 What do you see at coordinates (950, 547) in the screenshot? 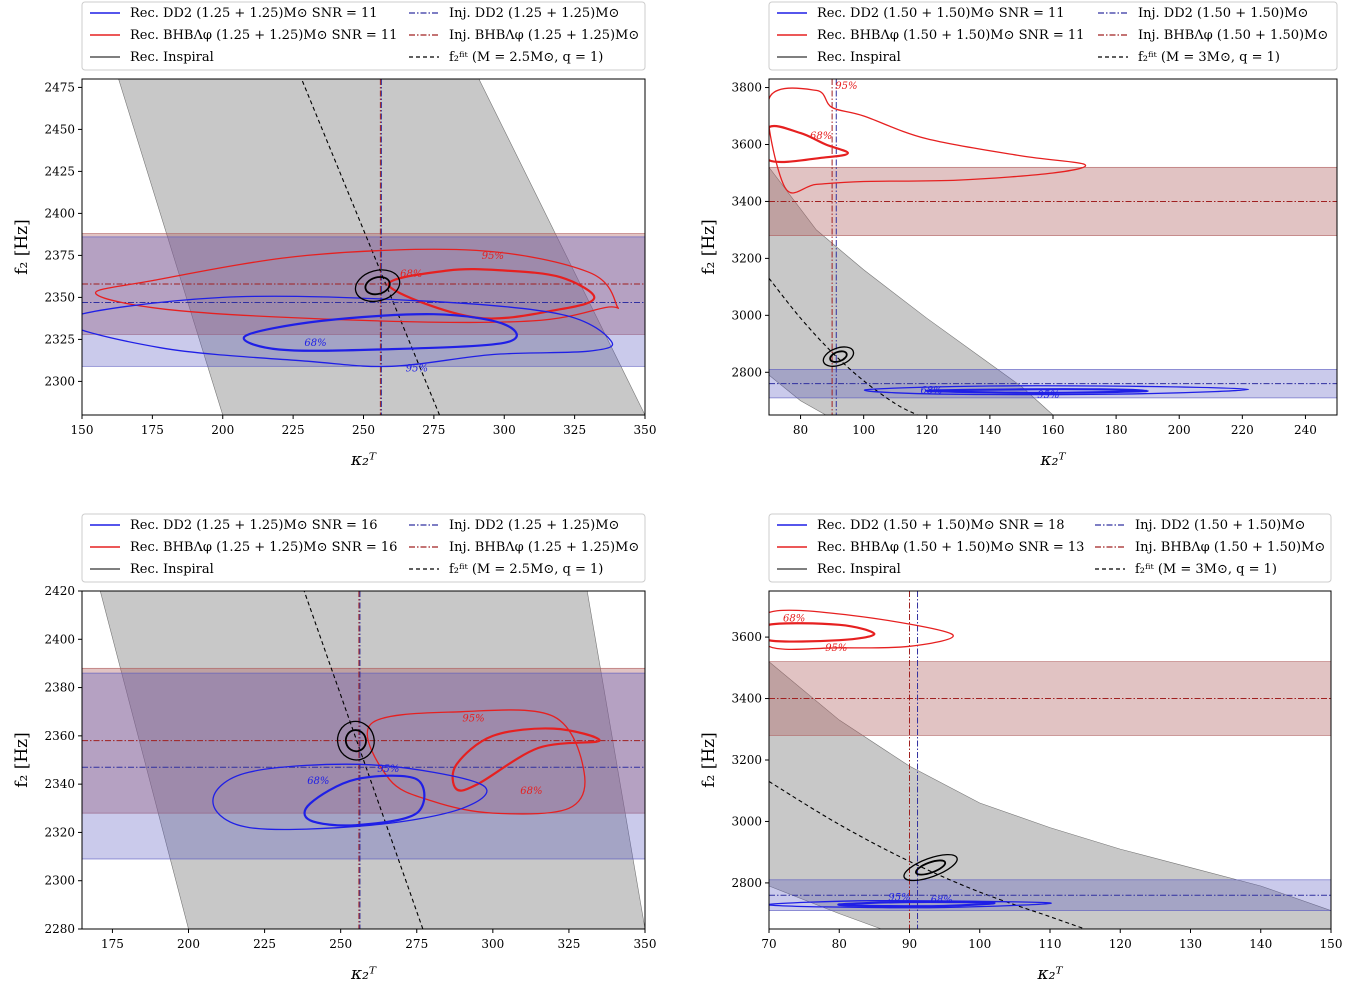
I see `legend-label-rec_bhb: Rec. BHBΛφ (1.50 + 1.50)M⊙ SNR = 13` at bounding box center [950, 547].